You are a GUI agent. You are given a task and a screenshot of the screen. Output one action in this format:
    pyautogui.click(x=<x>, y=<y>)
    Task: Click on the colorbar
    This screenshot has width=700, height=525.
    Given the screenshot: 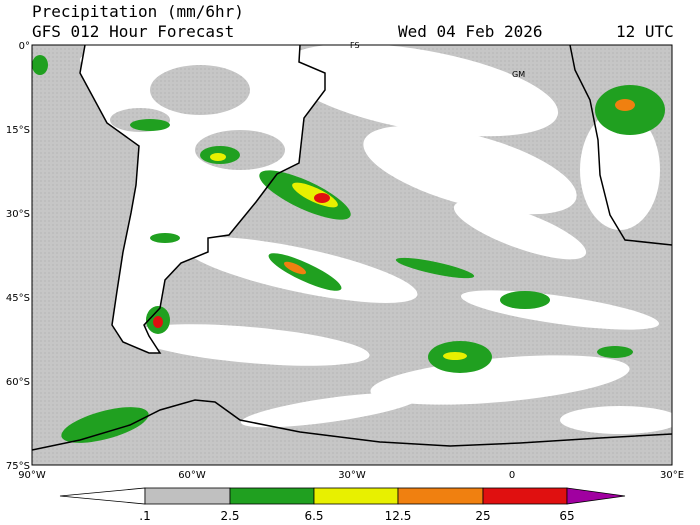 What is the action you would take?
    pyautogui.click(x=342, y=496)
    